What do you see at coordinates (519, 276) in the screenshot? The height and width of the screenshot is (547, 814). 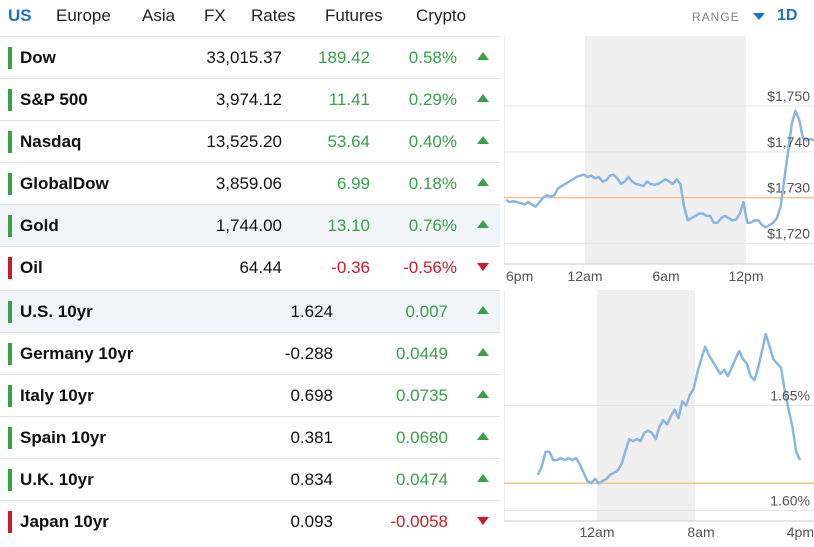 I see `x-tick-label: 6pm` at bounding box center [519, 276].